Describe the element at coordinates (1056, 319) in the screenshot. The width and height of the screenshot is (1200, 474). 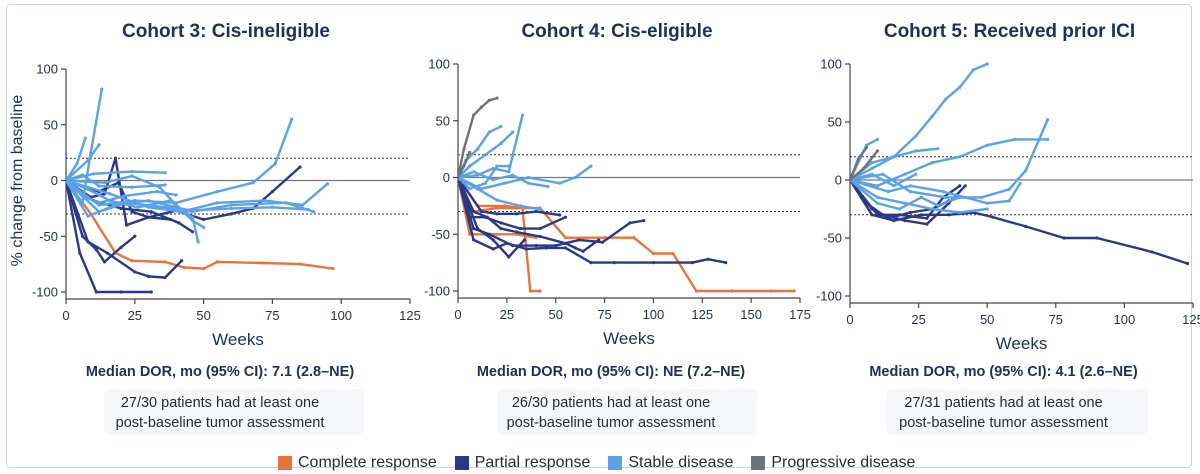
I see `x-tick-label: 75` at that location.